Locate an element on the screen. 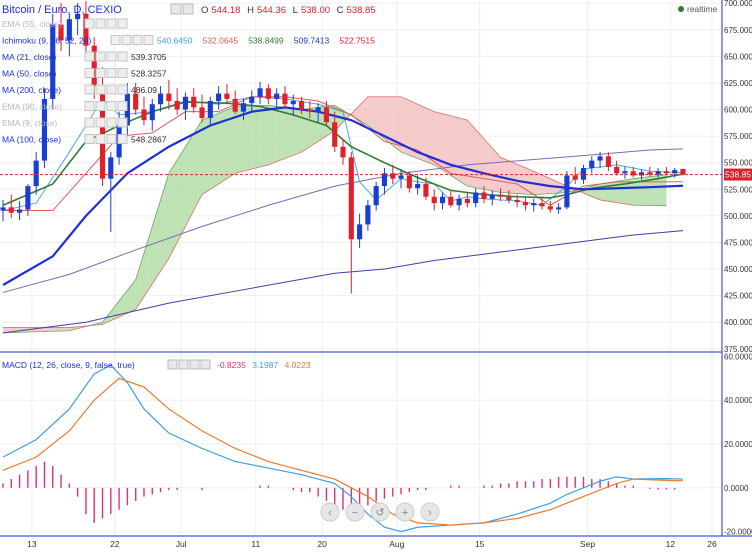  realtime-label: realtime is located at coordinates (702, 9).